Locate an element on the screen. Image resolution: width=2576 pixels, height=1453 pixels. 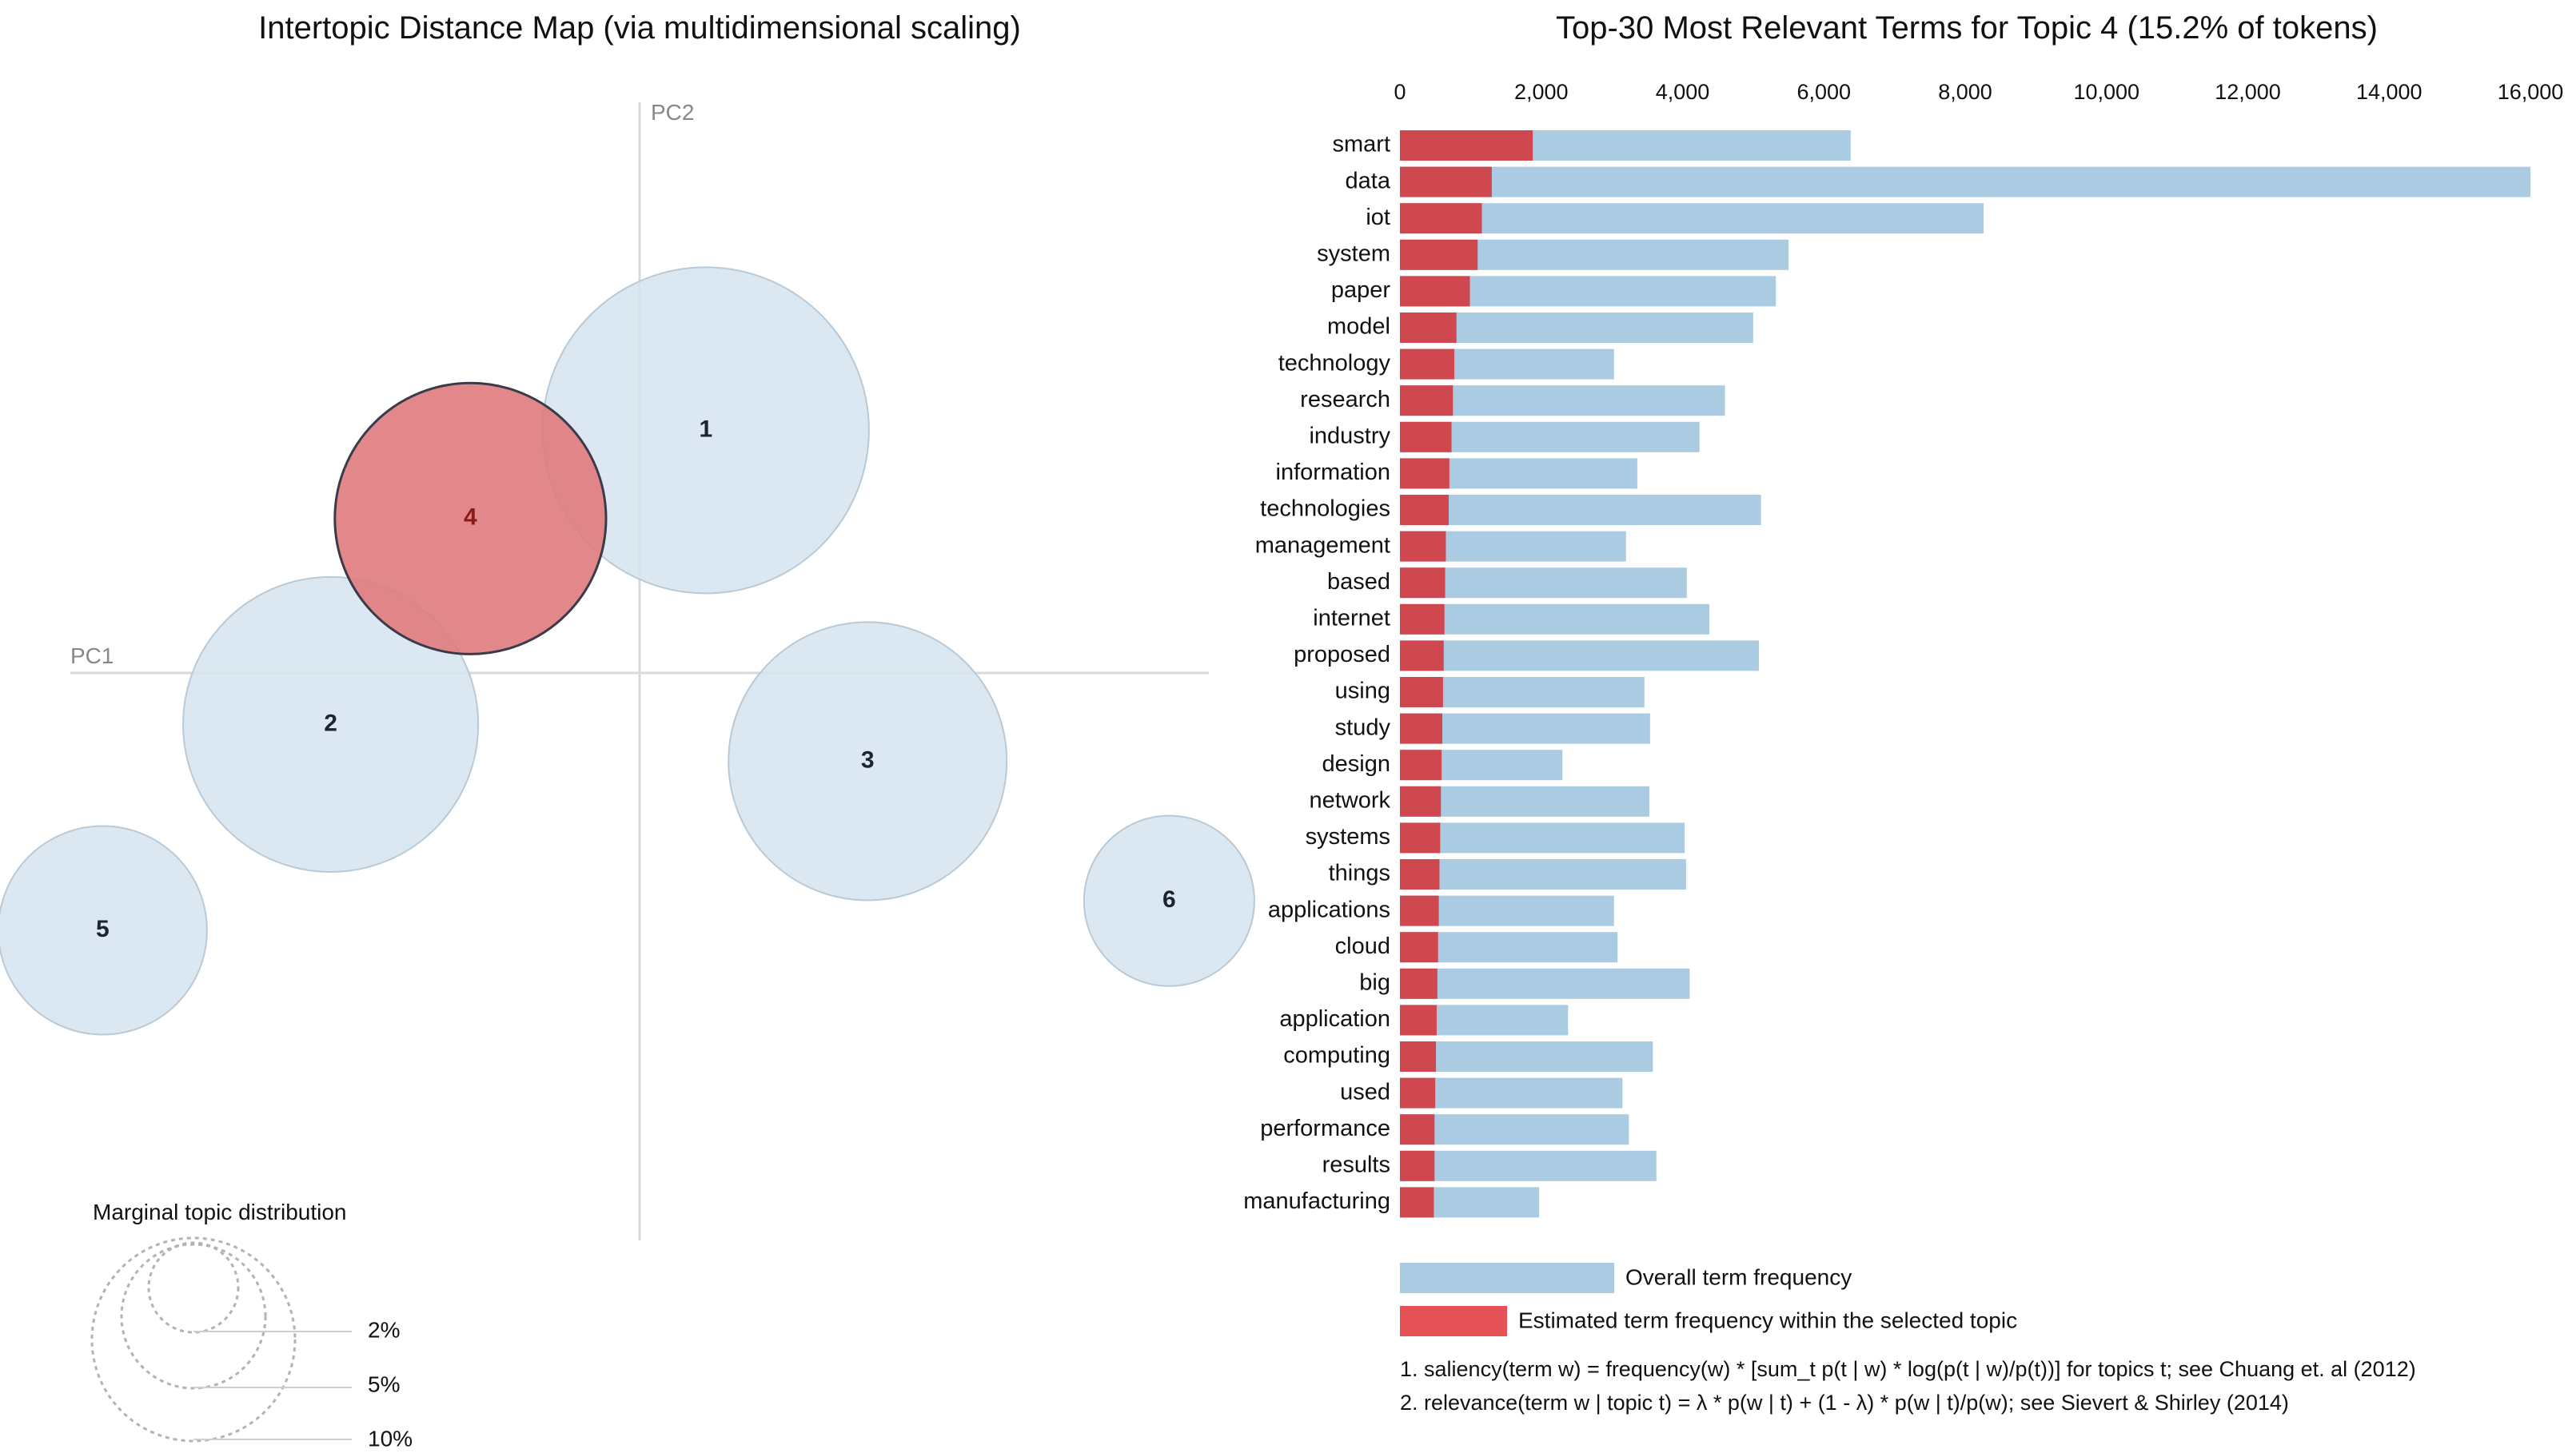
term-label-network: network is located at coordinates (1349, 800).